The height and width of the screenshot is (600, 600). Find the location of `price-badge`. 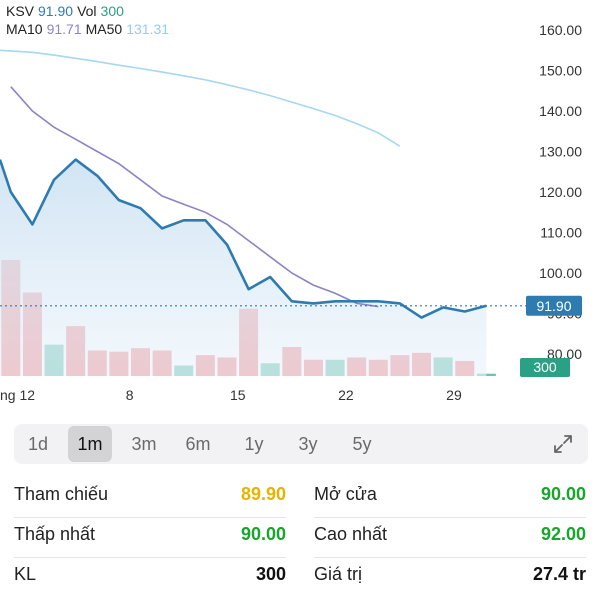

price-badge is located at coordinates (554, 305).